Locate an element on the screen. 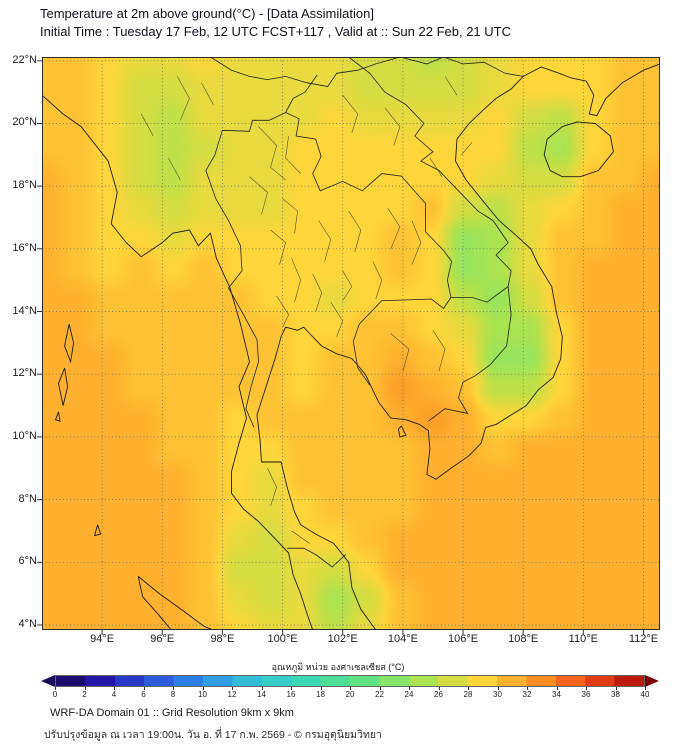  colorbar-tick-label: 40 is located at coordinates (645, 694).